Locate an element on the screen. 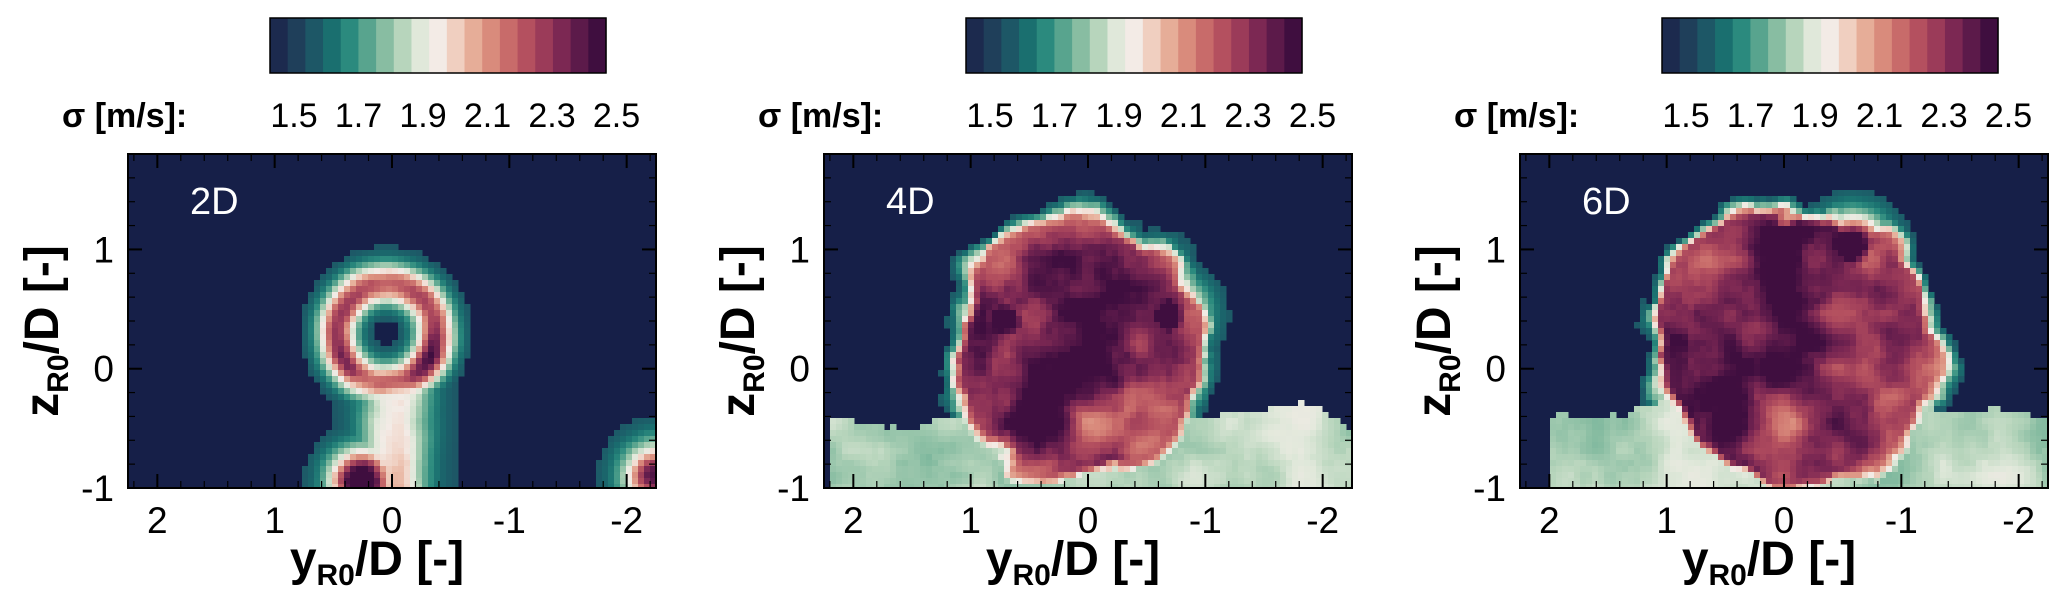 The image size is (2067, 604). x-axis-title-subscript: R0 is located at coordinates (336, 575).